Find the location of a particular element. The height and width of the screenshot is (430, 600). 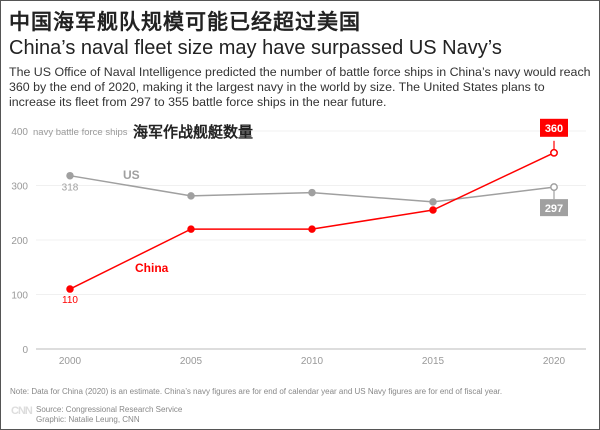

graphic-credit: Graphic: Natalie Leung, CNN is located at coordinates (88, 419).